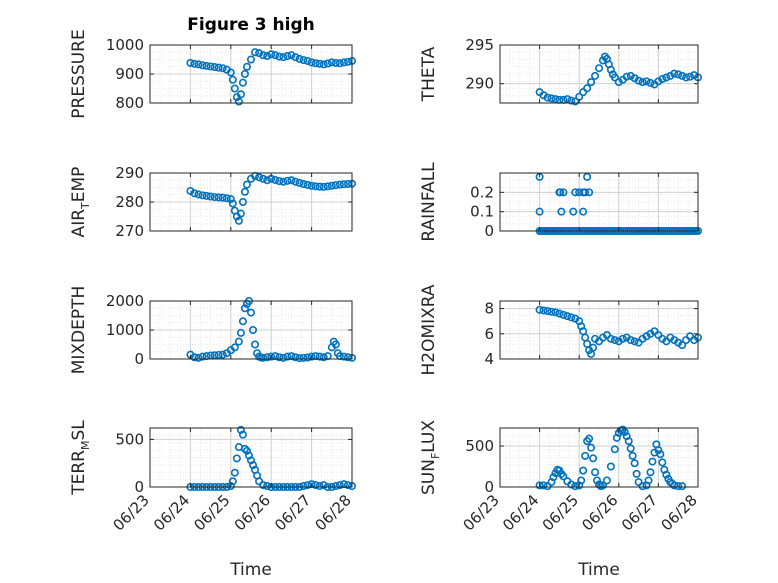 The height and width of the screenshot is (583, 778). I want to click on y-axis-label: THETA, so click(429, 74).